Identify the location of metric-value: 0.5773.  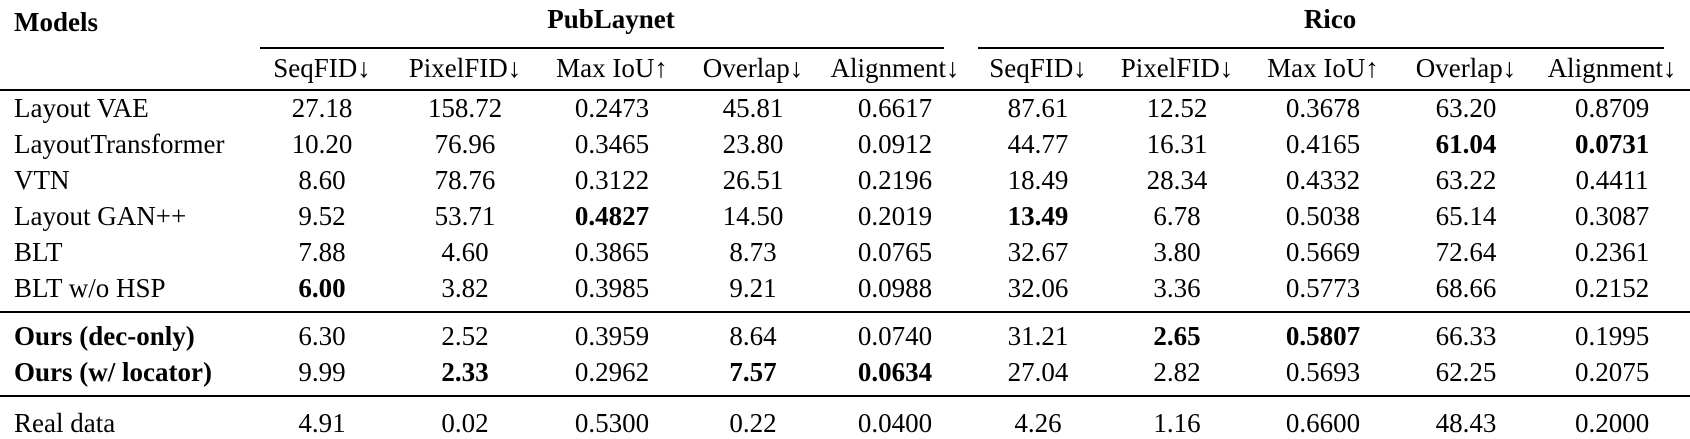
(1323, 292).